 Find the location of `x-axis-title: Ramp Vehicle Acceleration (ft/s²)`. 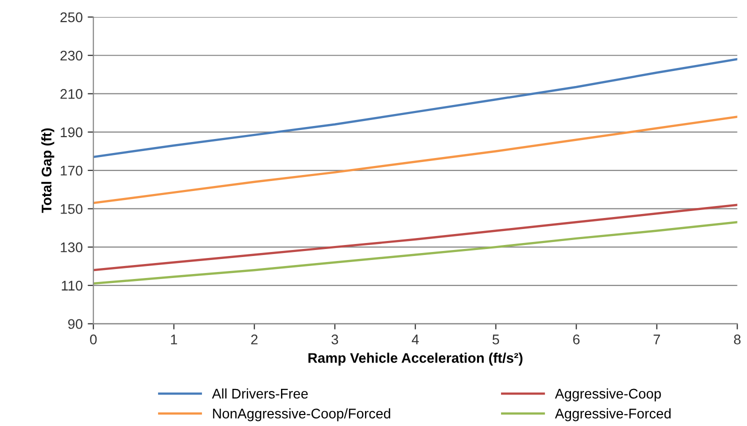

x-axis-title: Ramp Vehicle Acceleration (ft/s²) is located at coordinates (415, 359).